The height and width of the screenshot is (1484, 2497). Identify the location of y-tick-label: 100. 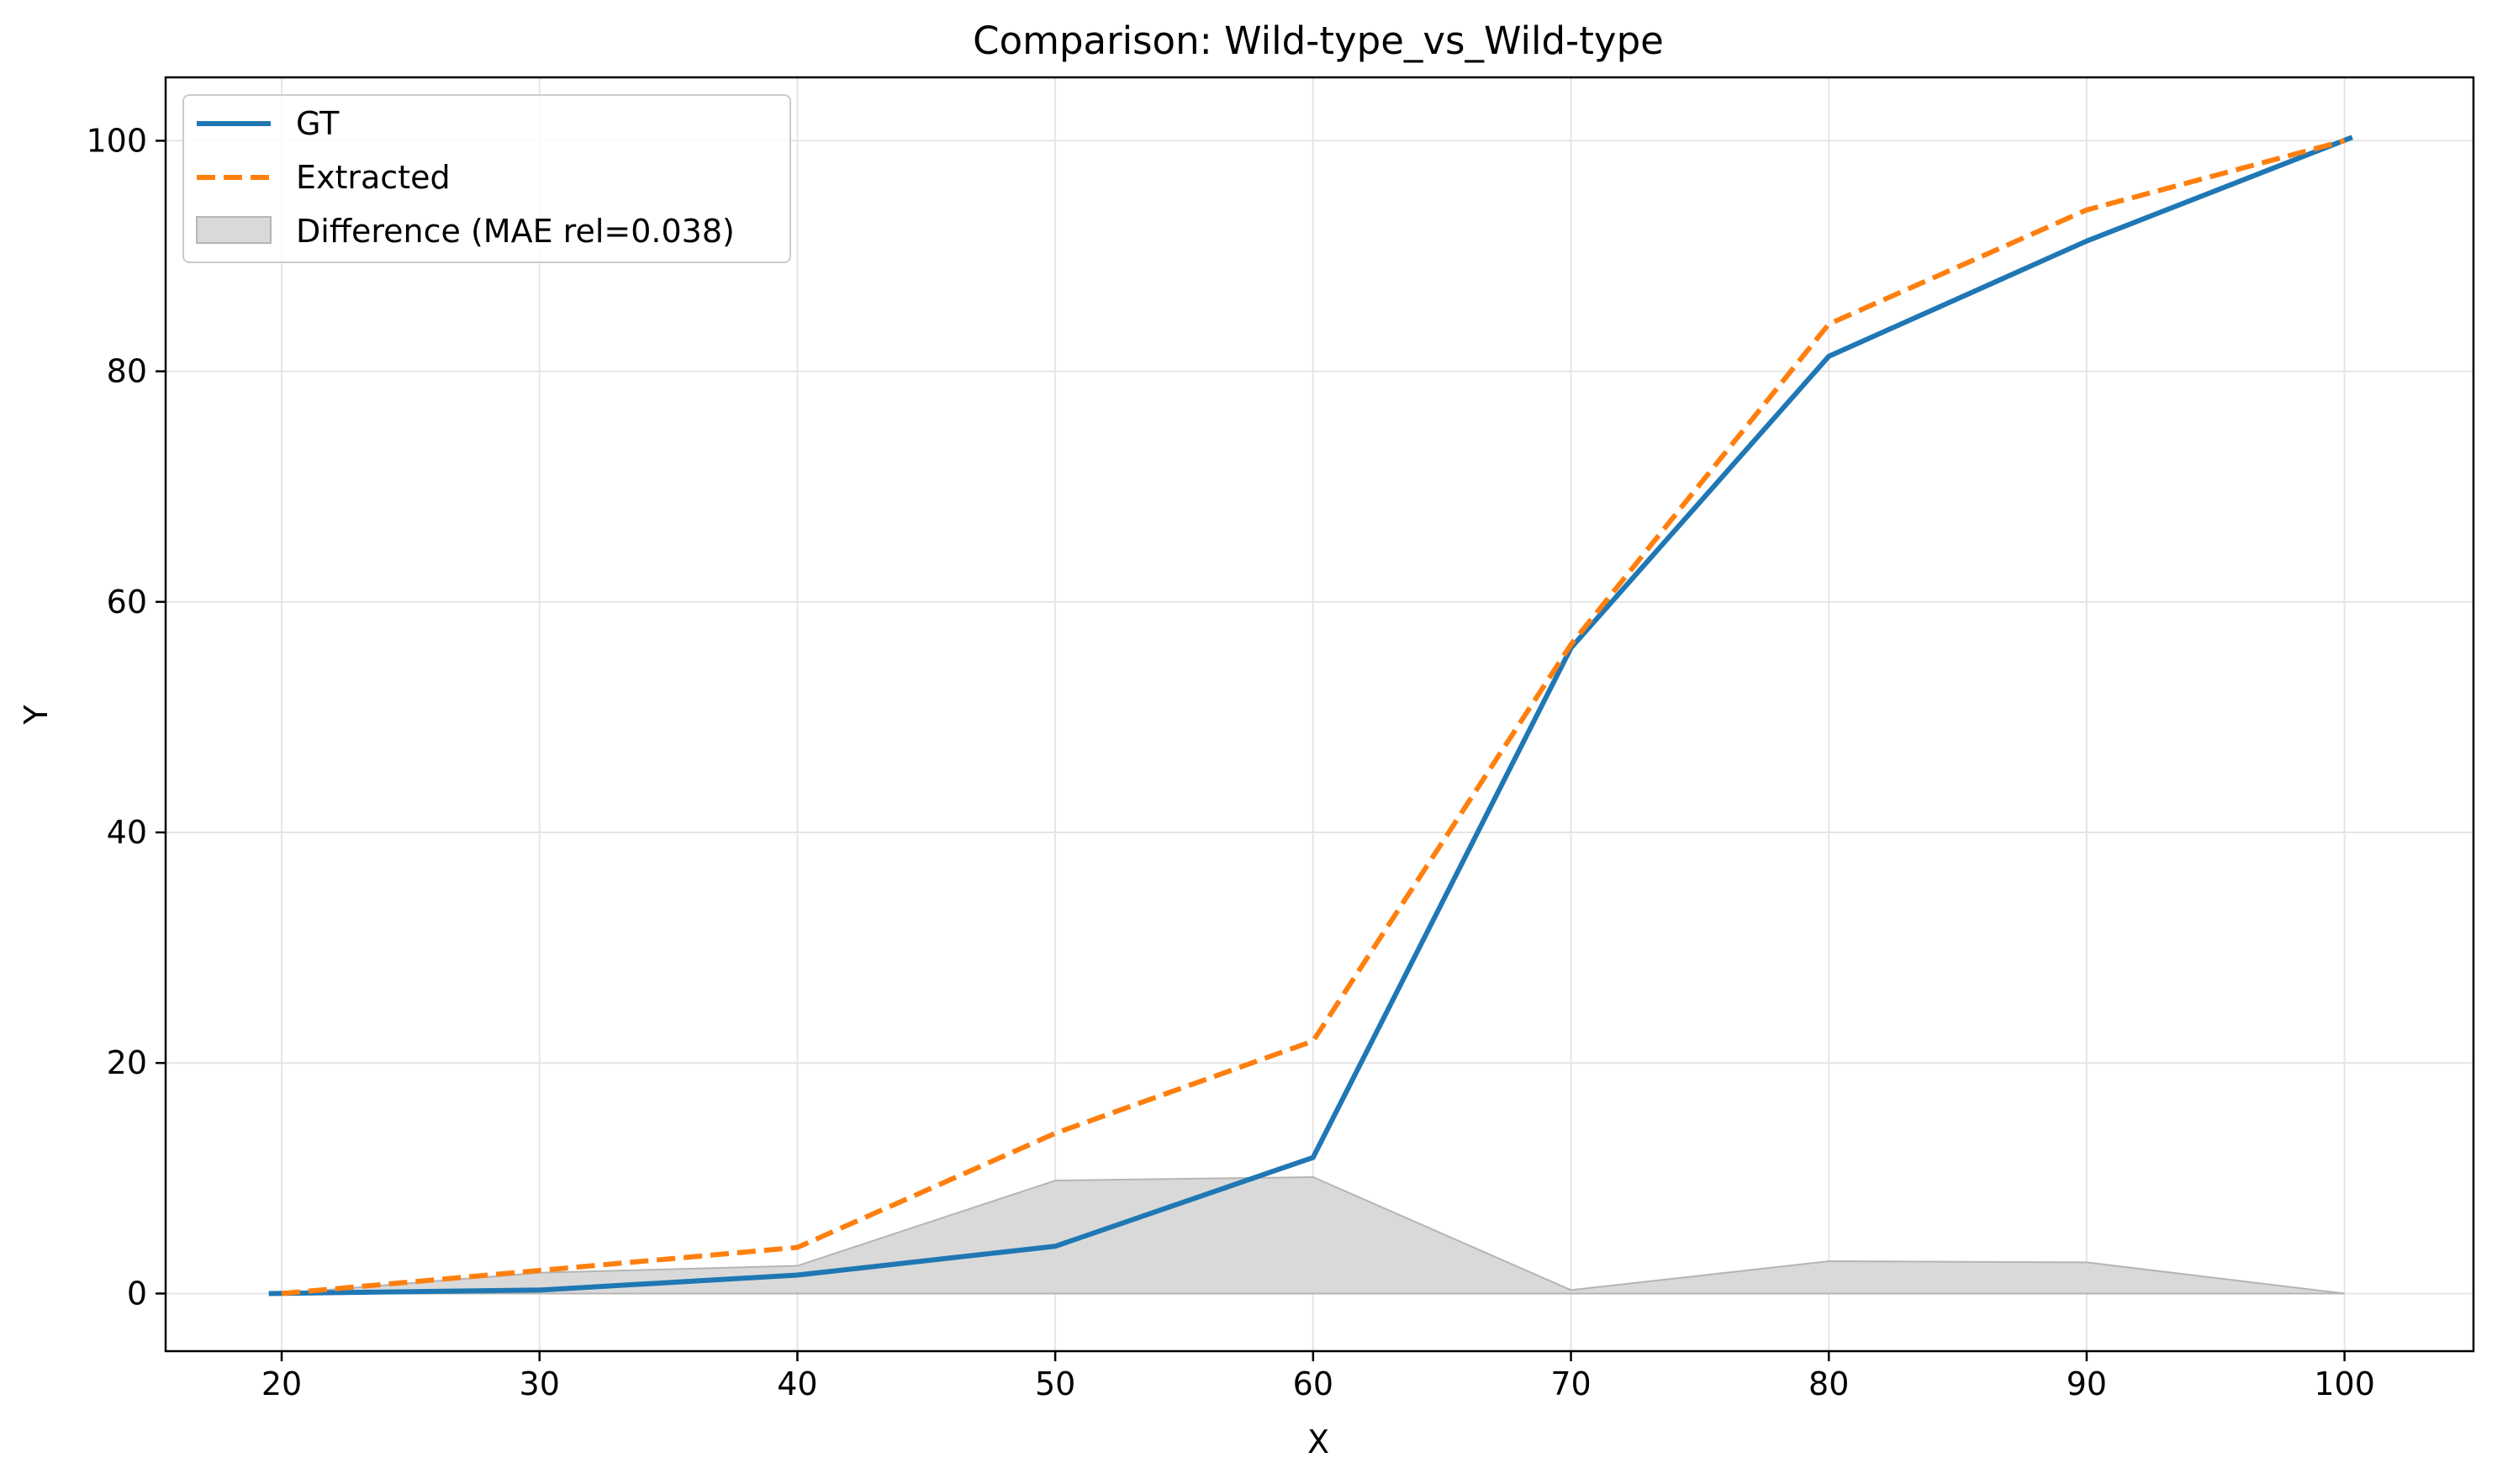
(116, 140).